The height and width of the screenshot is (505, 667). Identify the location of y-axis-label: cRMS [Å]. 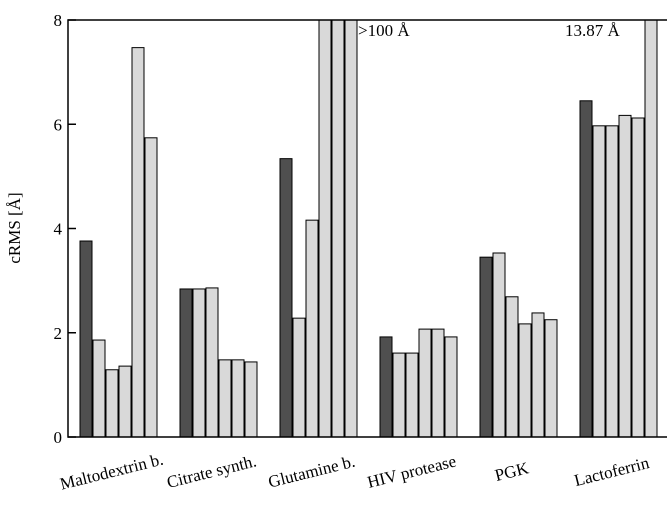
(14, 227).